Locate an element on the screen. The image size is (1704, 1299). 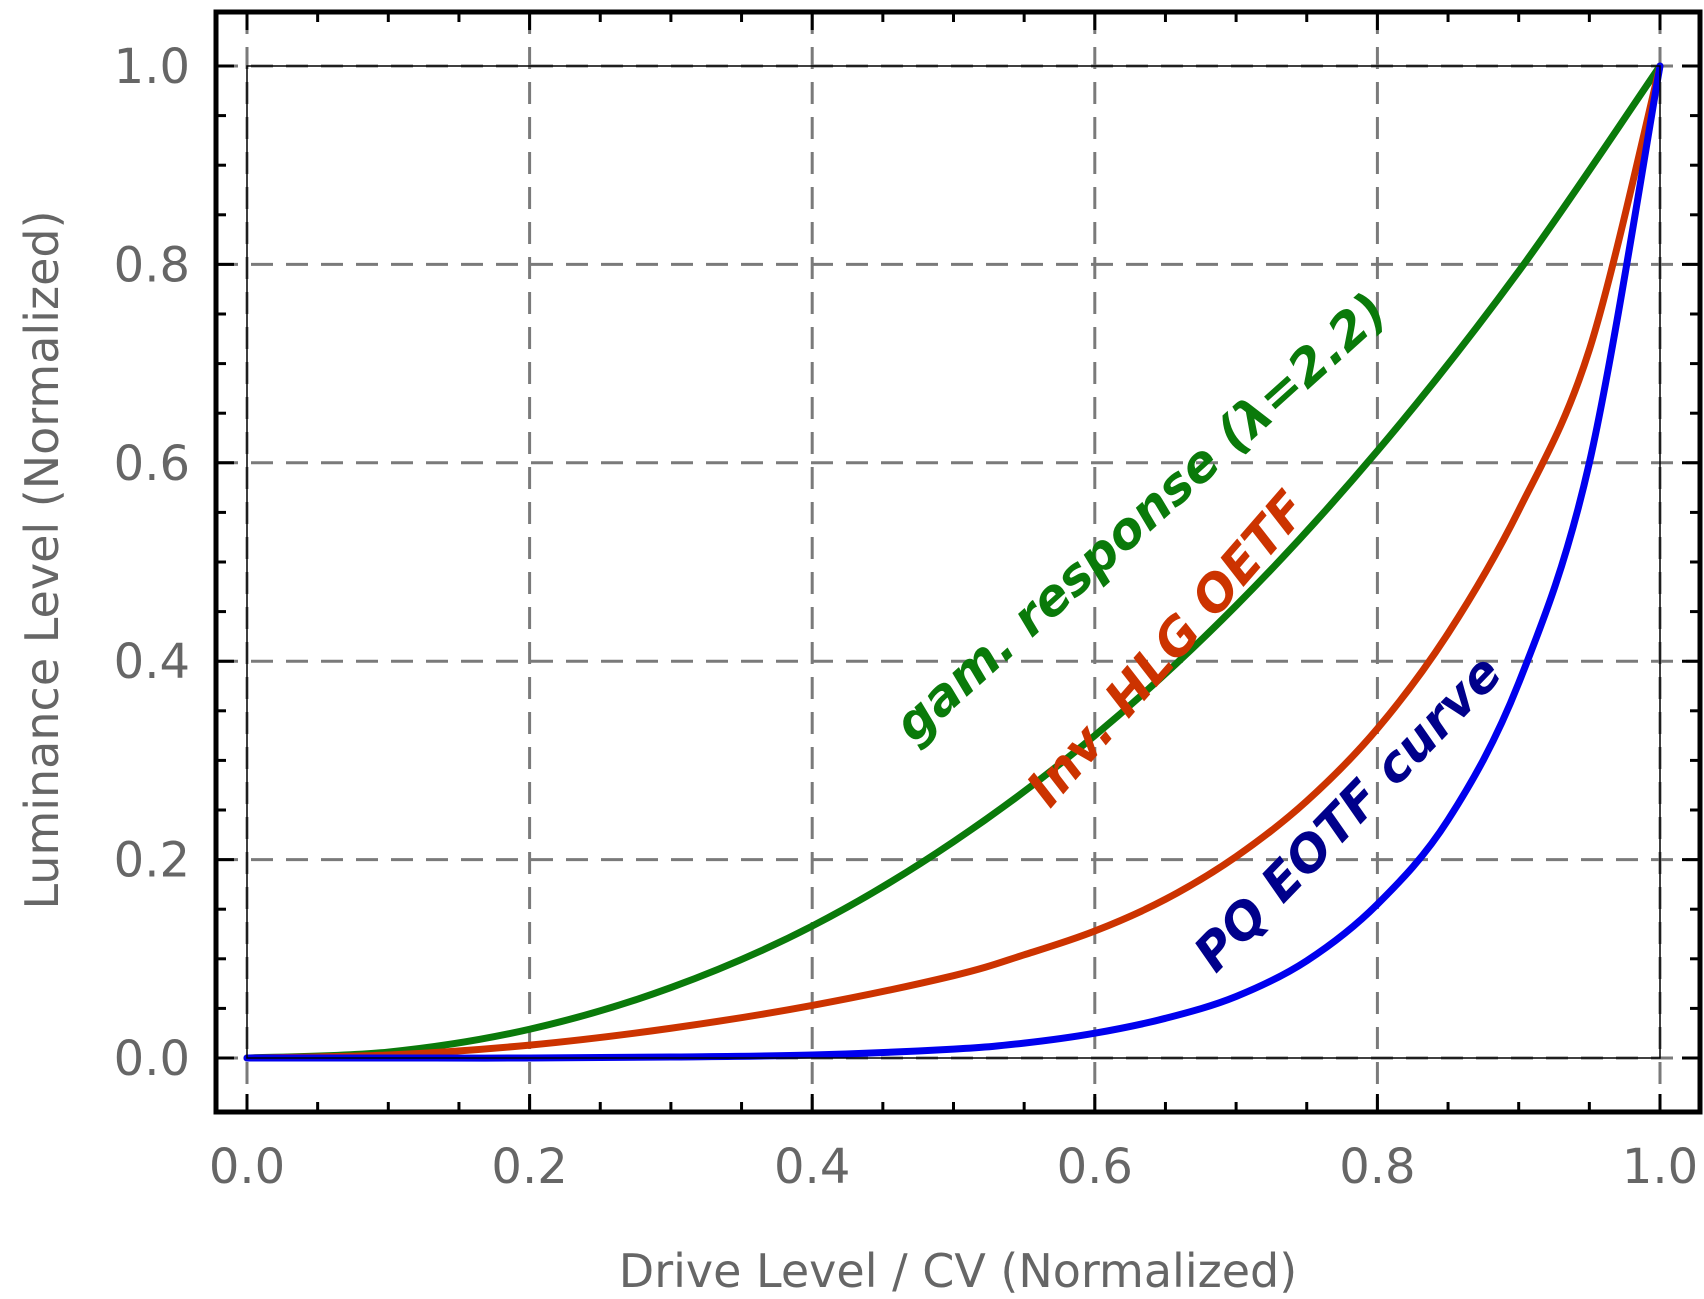
y-tick-label-5: 1.0 is located at coordinates (152, 67).